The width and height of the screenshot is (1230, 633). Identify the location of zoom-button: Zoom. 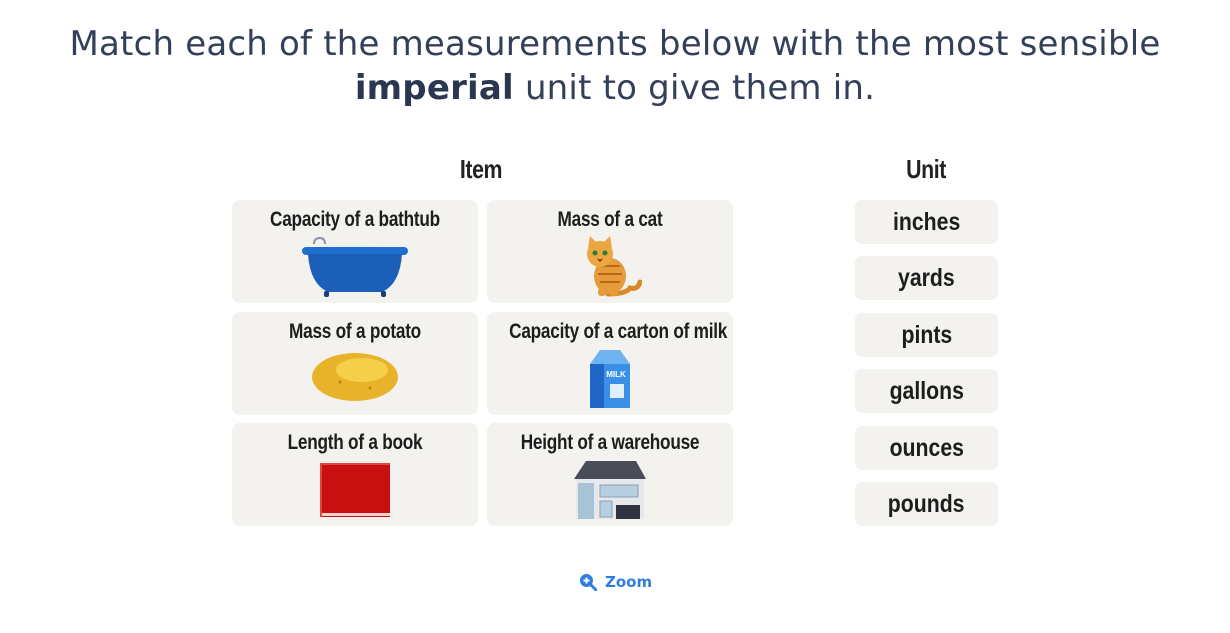
(615, 582).